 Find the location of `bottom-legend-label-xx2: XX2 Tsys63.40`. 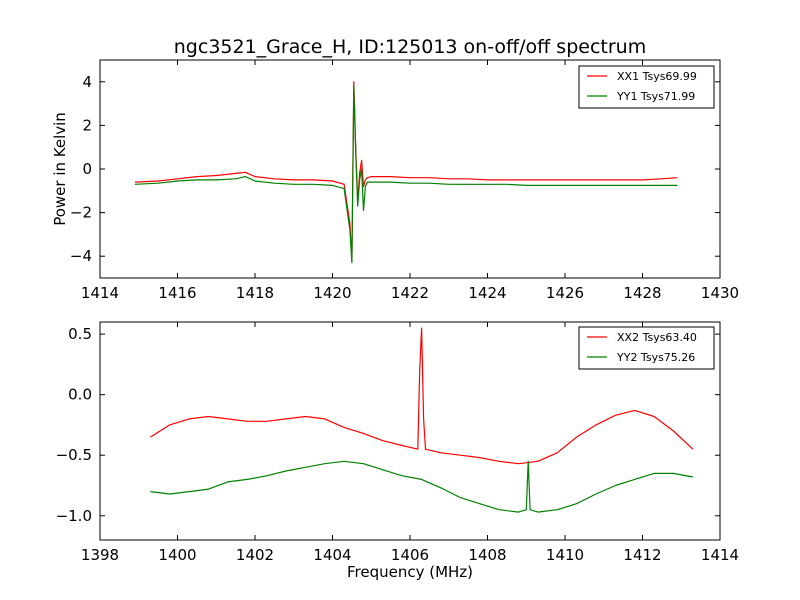

bottom-legend-label-xx2: XX2 Tsys63.40 is located at coordinates (657, 337).